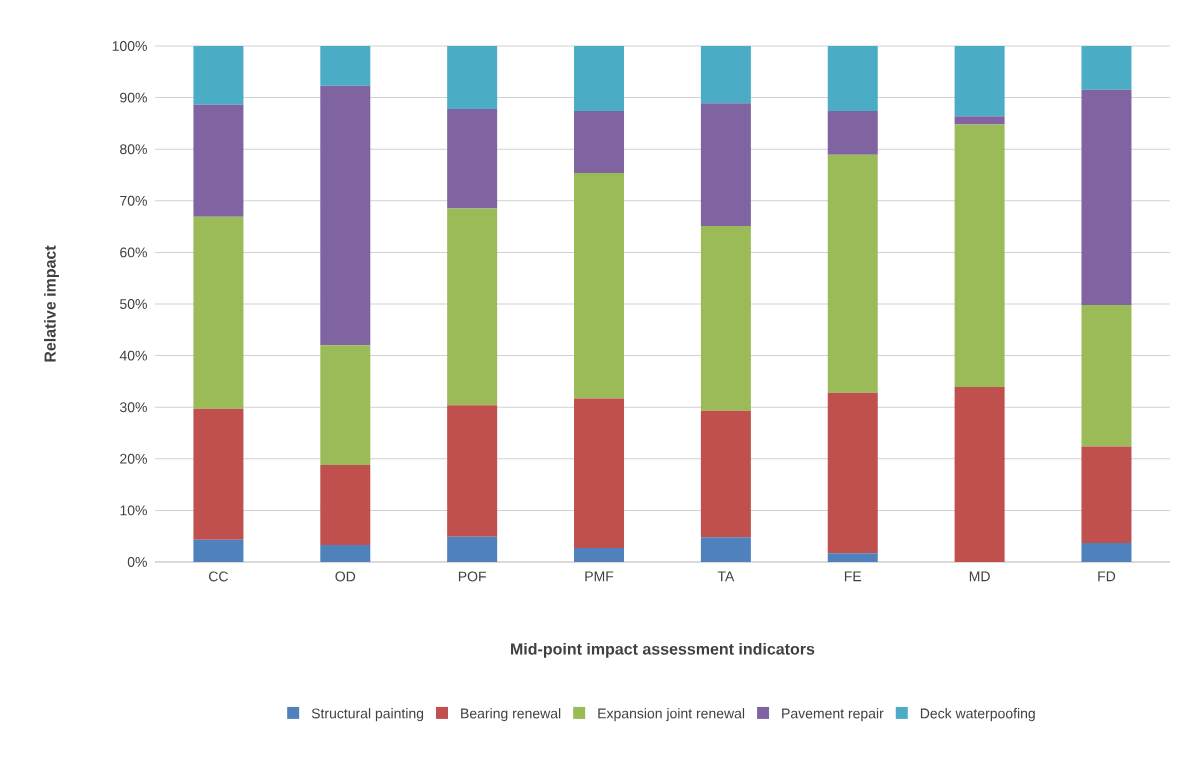 The height and width of the screenshot is (761, 1189). Describe the element at coordinates (133, 355) in the screenshot. I see `y-tick-label: 40%` at that location.